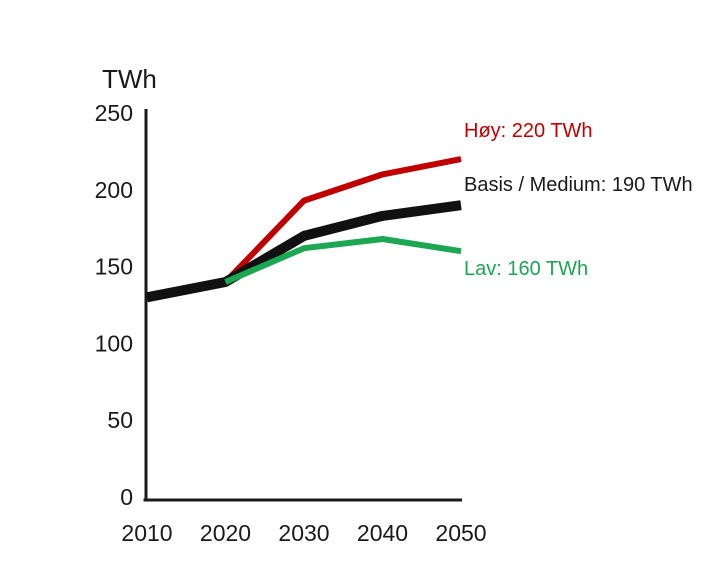 The width and height of the screenshot is (708, 580). Describe the element at coordinates (528, 131) in the screenshot. I see `series-value-annotation: Høy: 220 TWh` at that location.